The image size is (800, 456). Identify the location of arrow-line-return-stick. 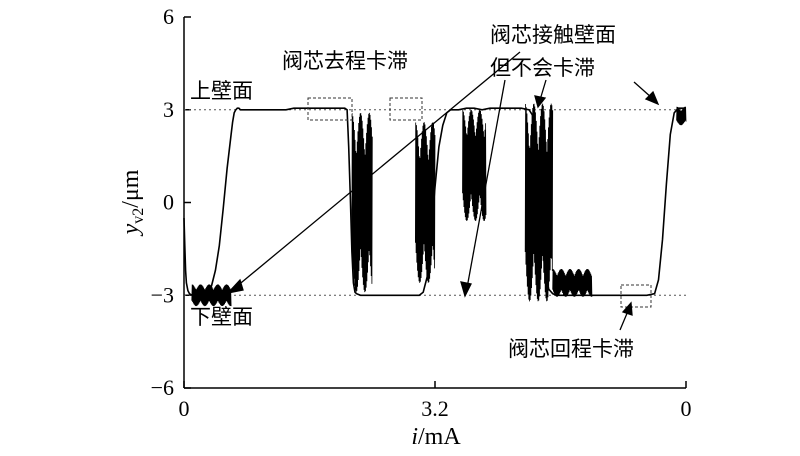
(624, 320).